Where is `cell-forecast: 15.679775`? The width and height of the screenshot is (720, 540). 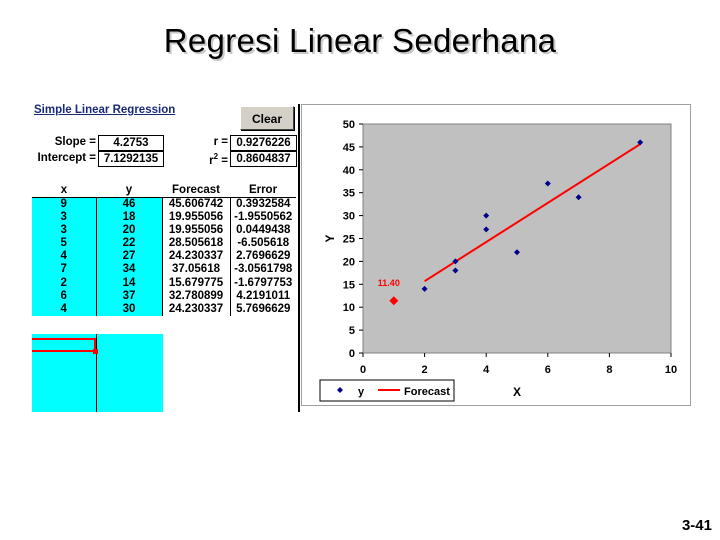
cell-forecast: 15.679775 is located at coordinates (196, 283).